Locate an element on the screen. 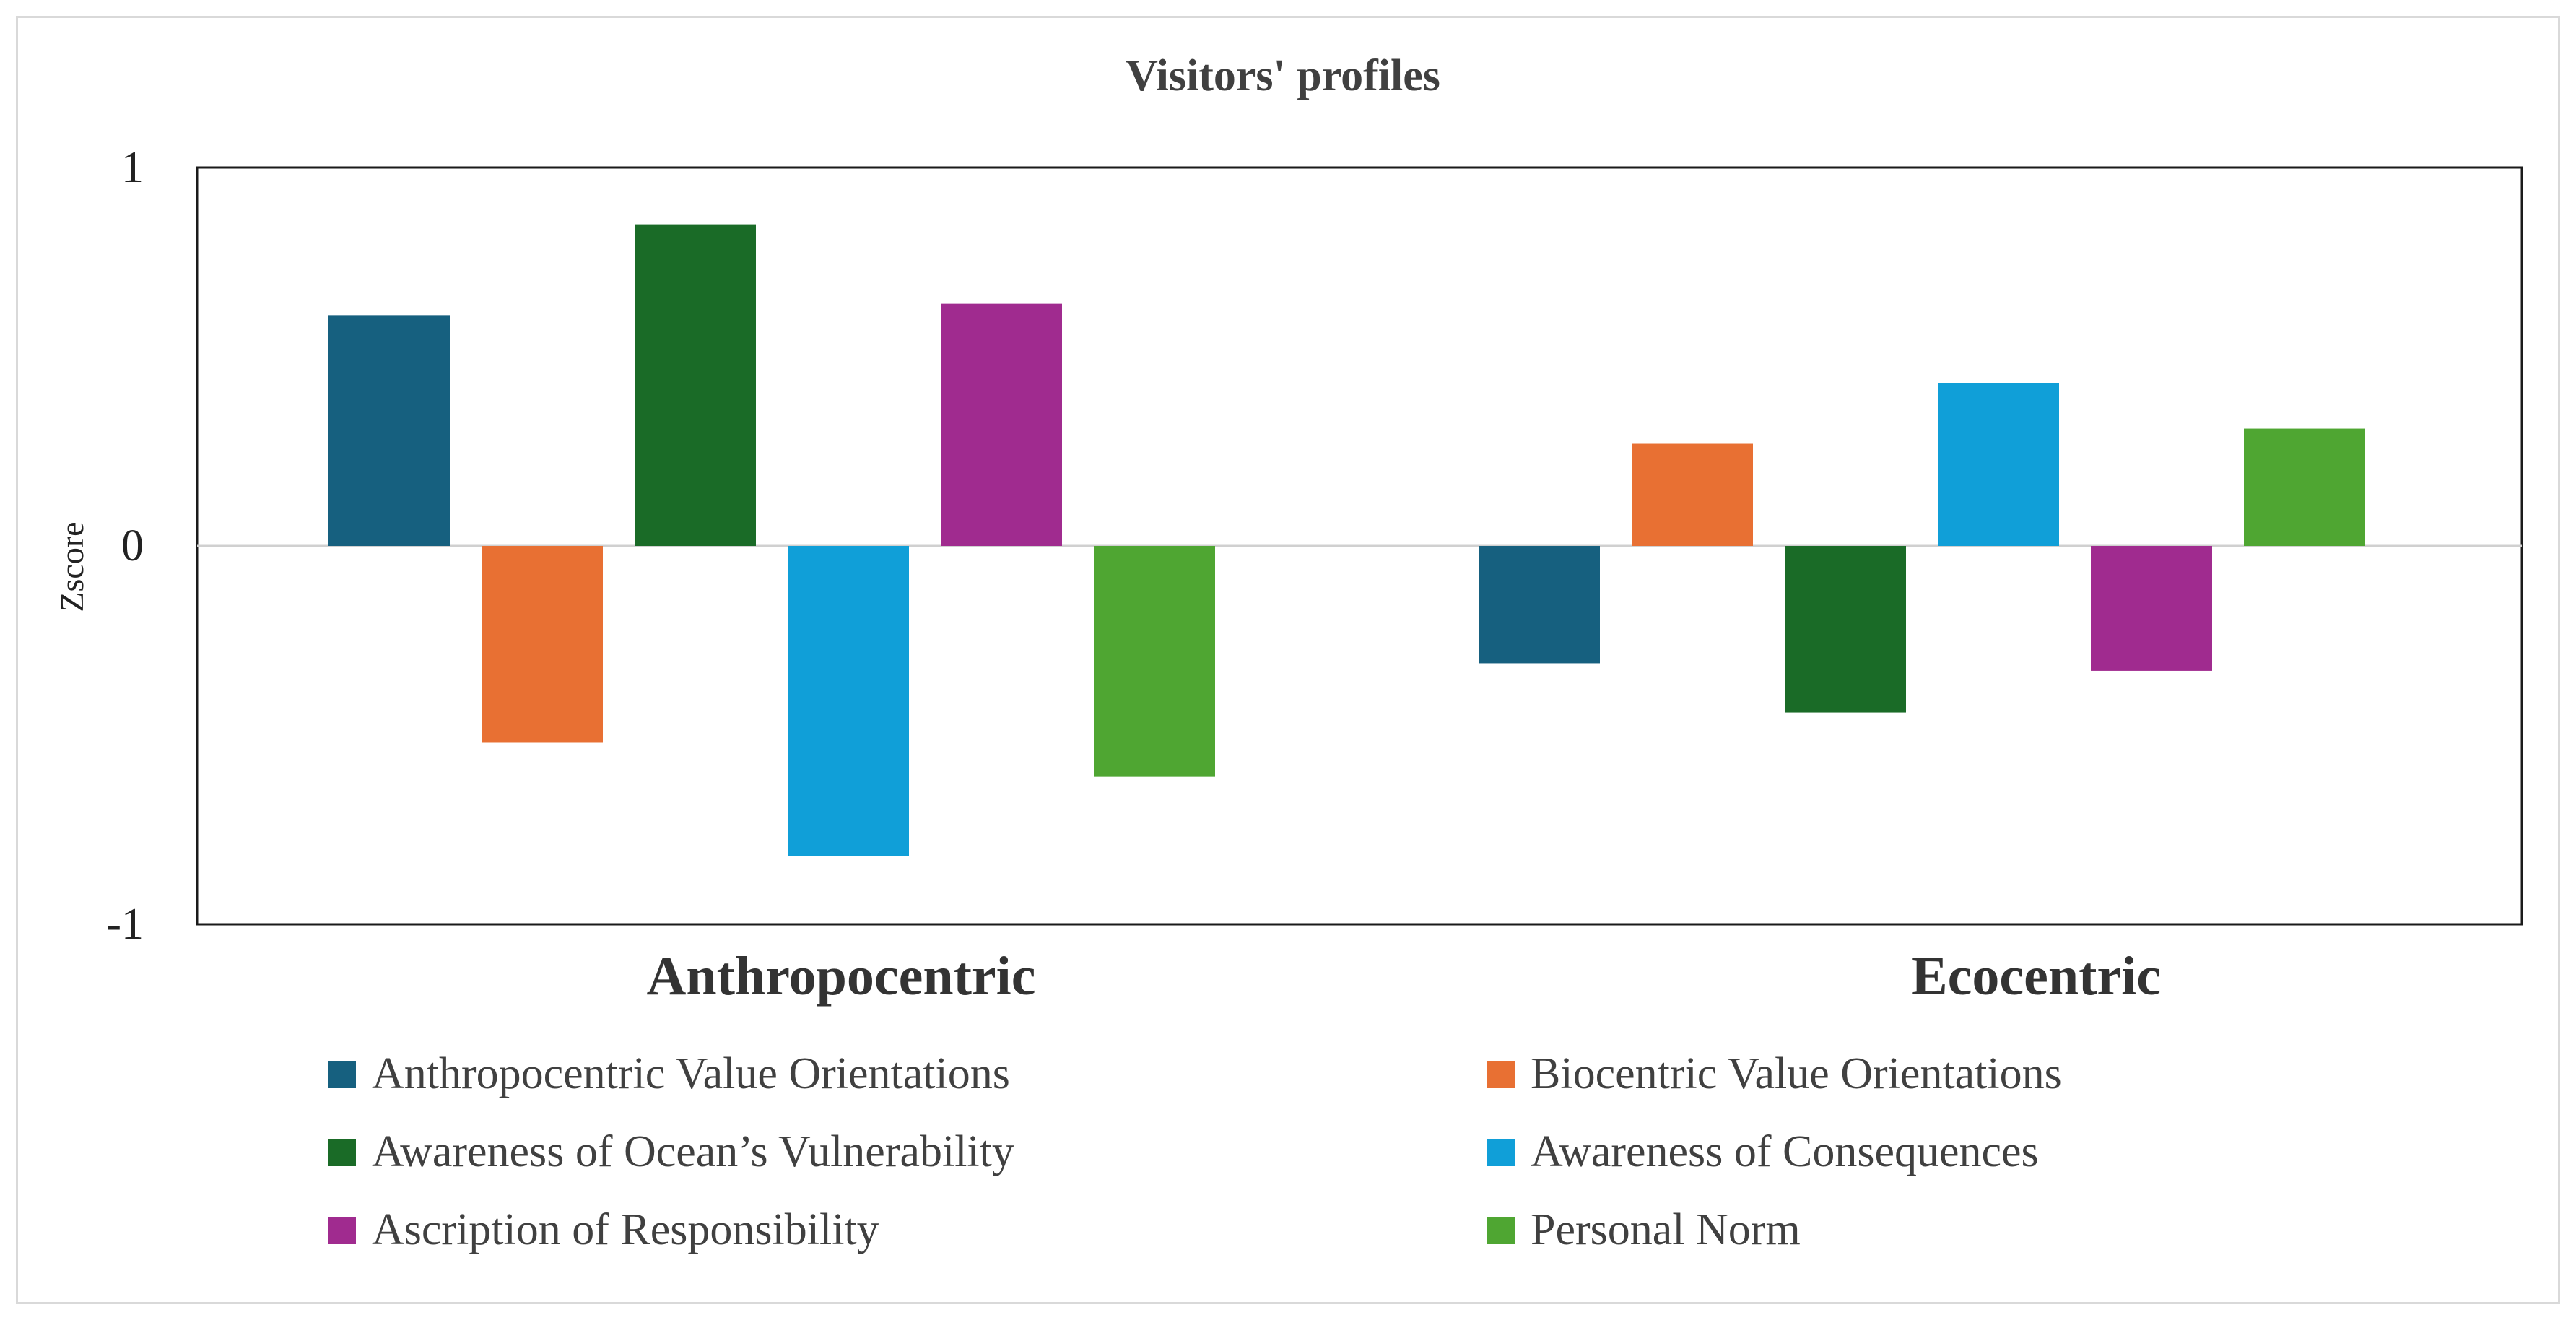 Image resolution: width=2576 pixels, height=1320 pixels. chart-title: Visitors' profiles is located at coordinates (1283, 75).